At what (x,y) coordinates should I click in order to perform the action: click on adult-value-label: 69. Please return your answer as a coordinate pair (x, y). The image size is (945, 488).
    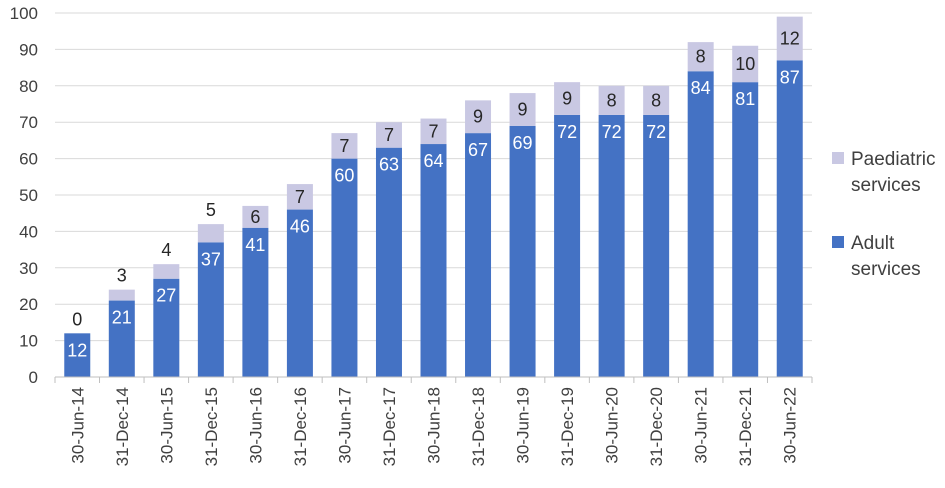
    Looking at the image, I should click on (523, 143).